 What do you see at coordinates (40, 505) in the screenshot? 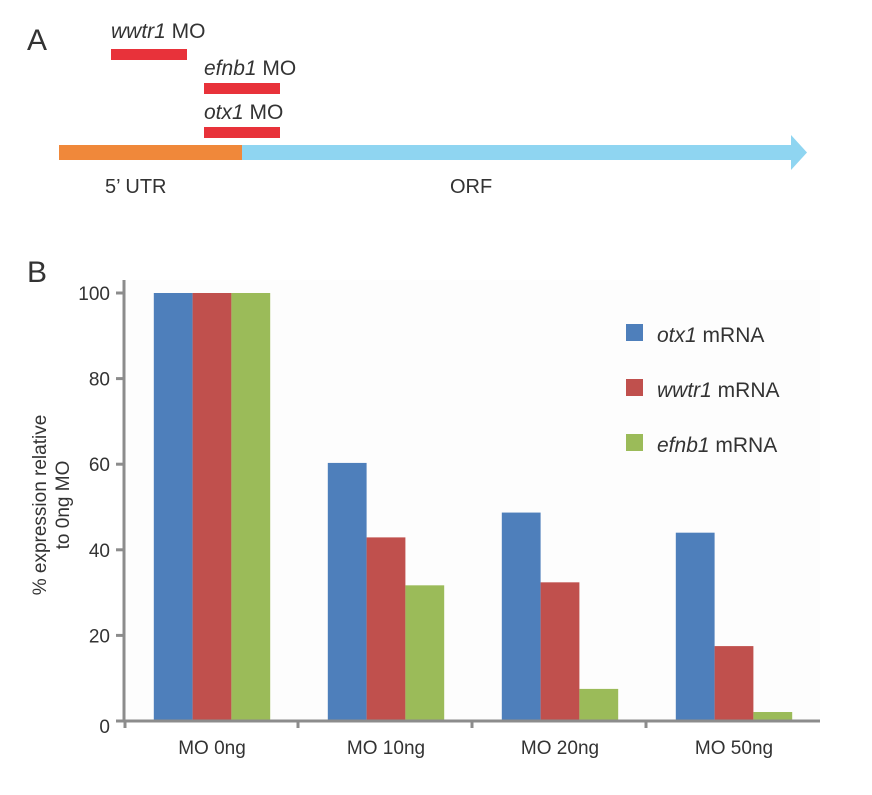
I see `y-axis-label-line-1: % expression relative` at bounding box center [40, 505].